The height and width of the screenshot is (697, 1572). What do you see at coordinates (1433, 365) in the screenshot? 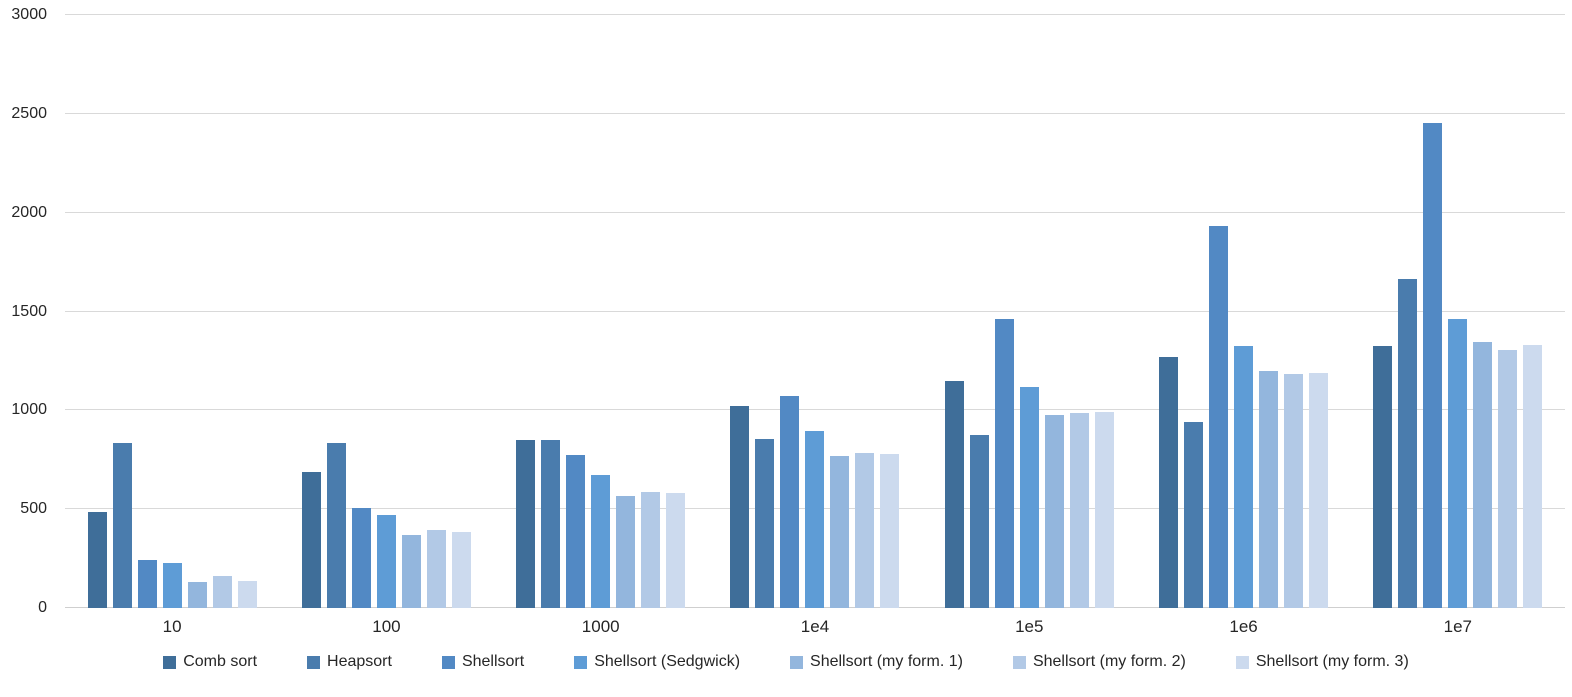
I see `bar-shellsort-1e7` at bounding box center [1433, 365].